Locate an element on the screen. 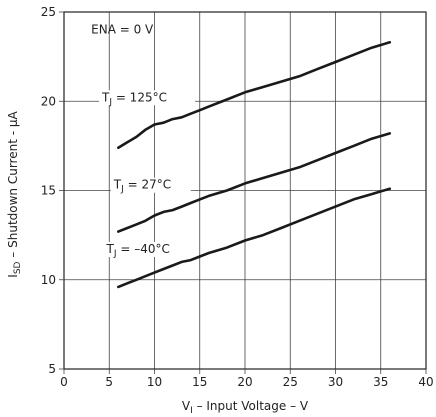  y-axis-title-sub: SD is located at coordinates (18, 267).